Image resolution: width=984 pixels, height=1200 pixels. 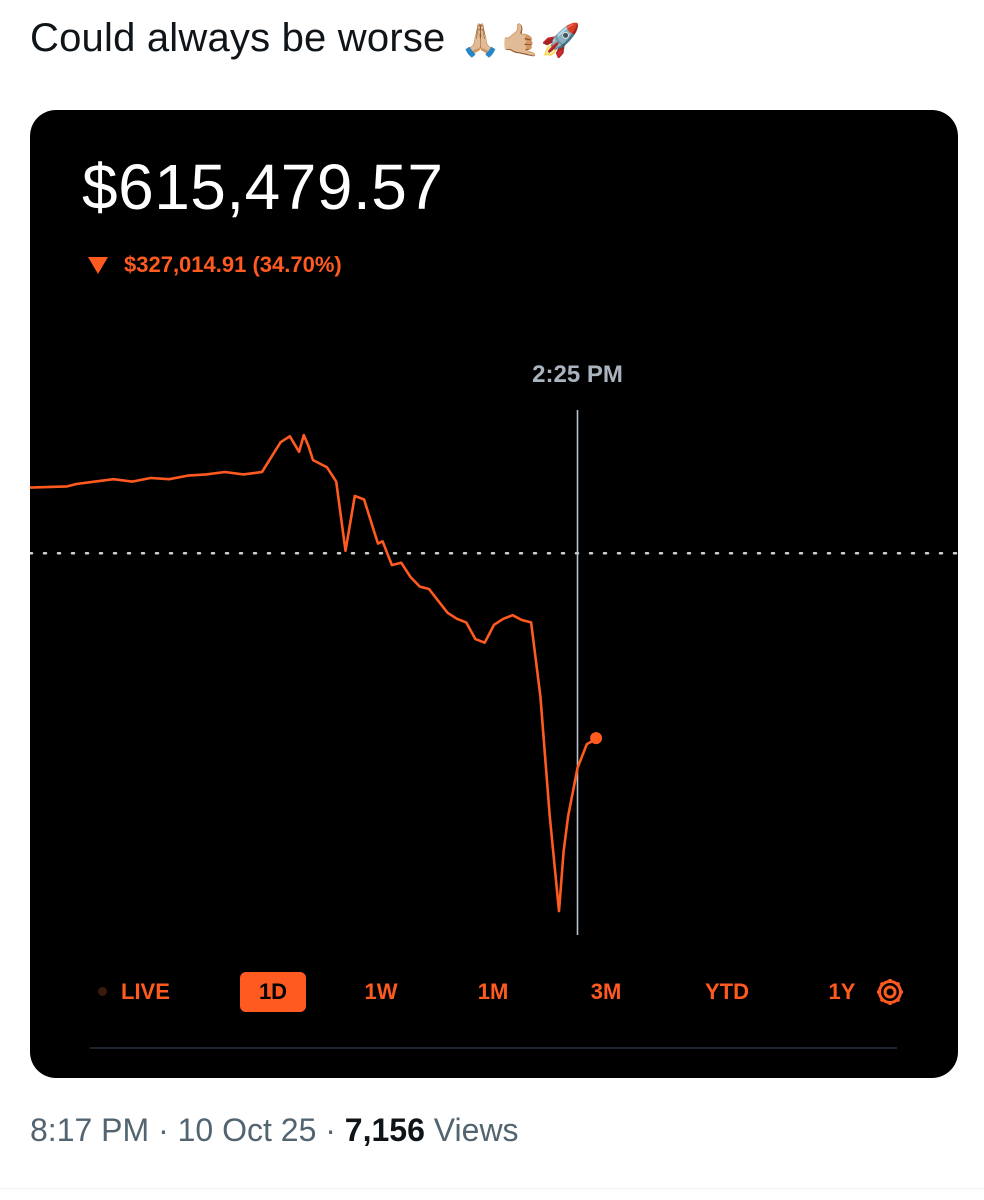 I want to click on time-range-tabs: LIVE 1D 1W 1M 3M YTD 1Y, so click(x=494, y=992).